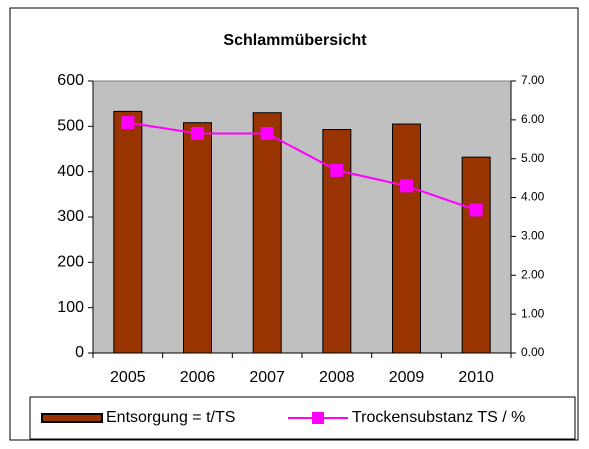 This screenshot has width=589, height=449. What do you see at coordinates (170, 417) in the screenshot?
I see `legend-label: Entsorgung = t/TS` at bounding box center [170, 417].